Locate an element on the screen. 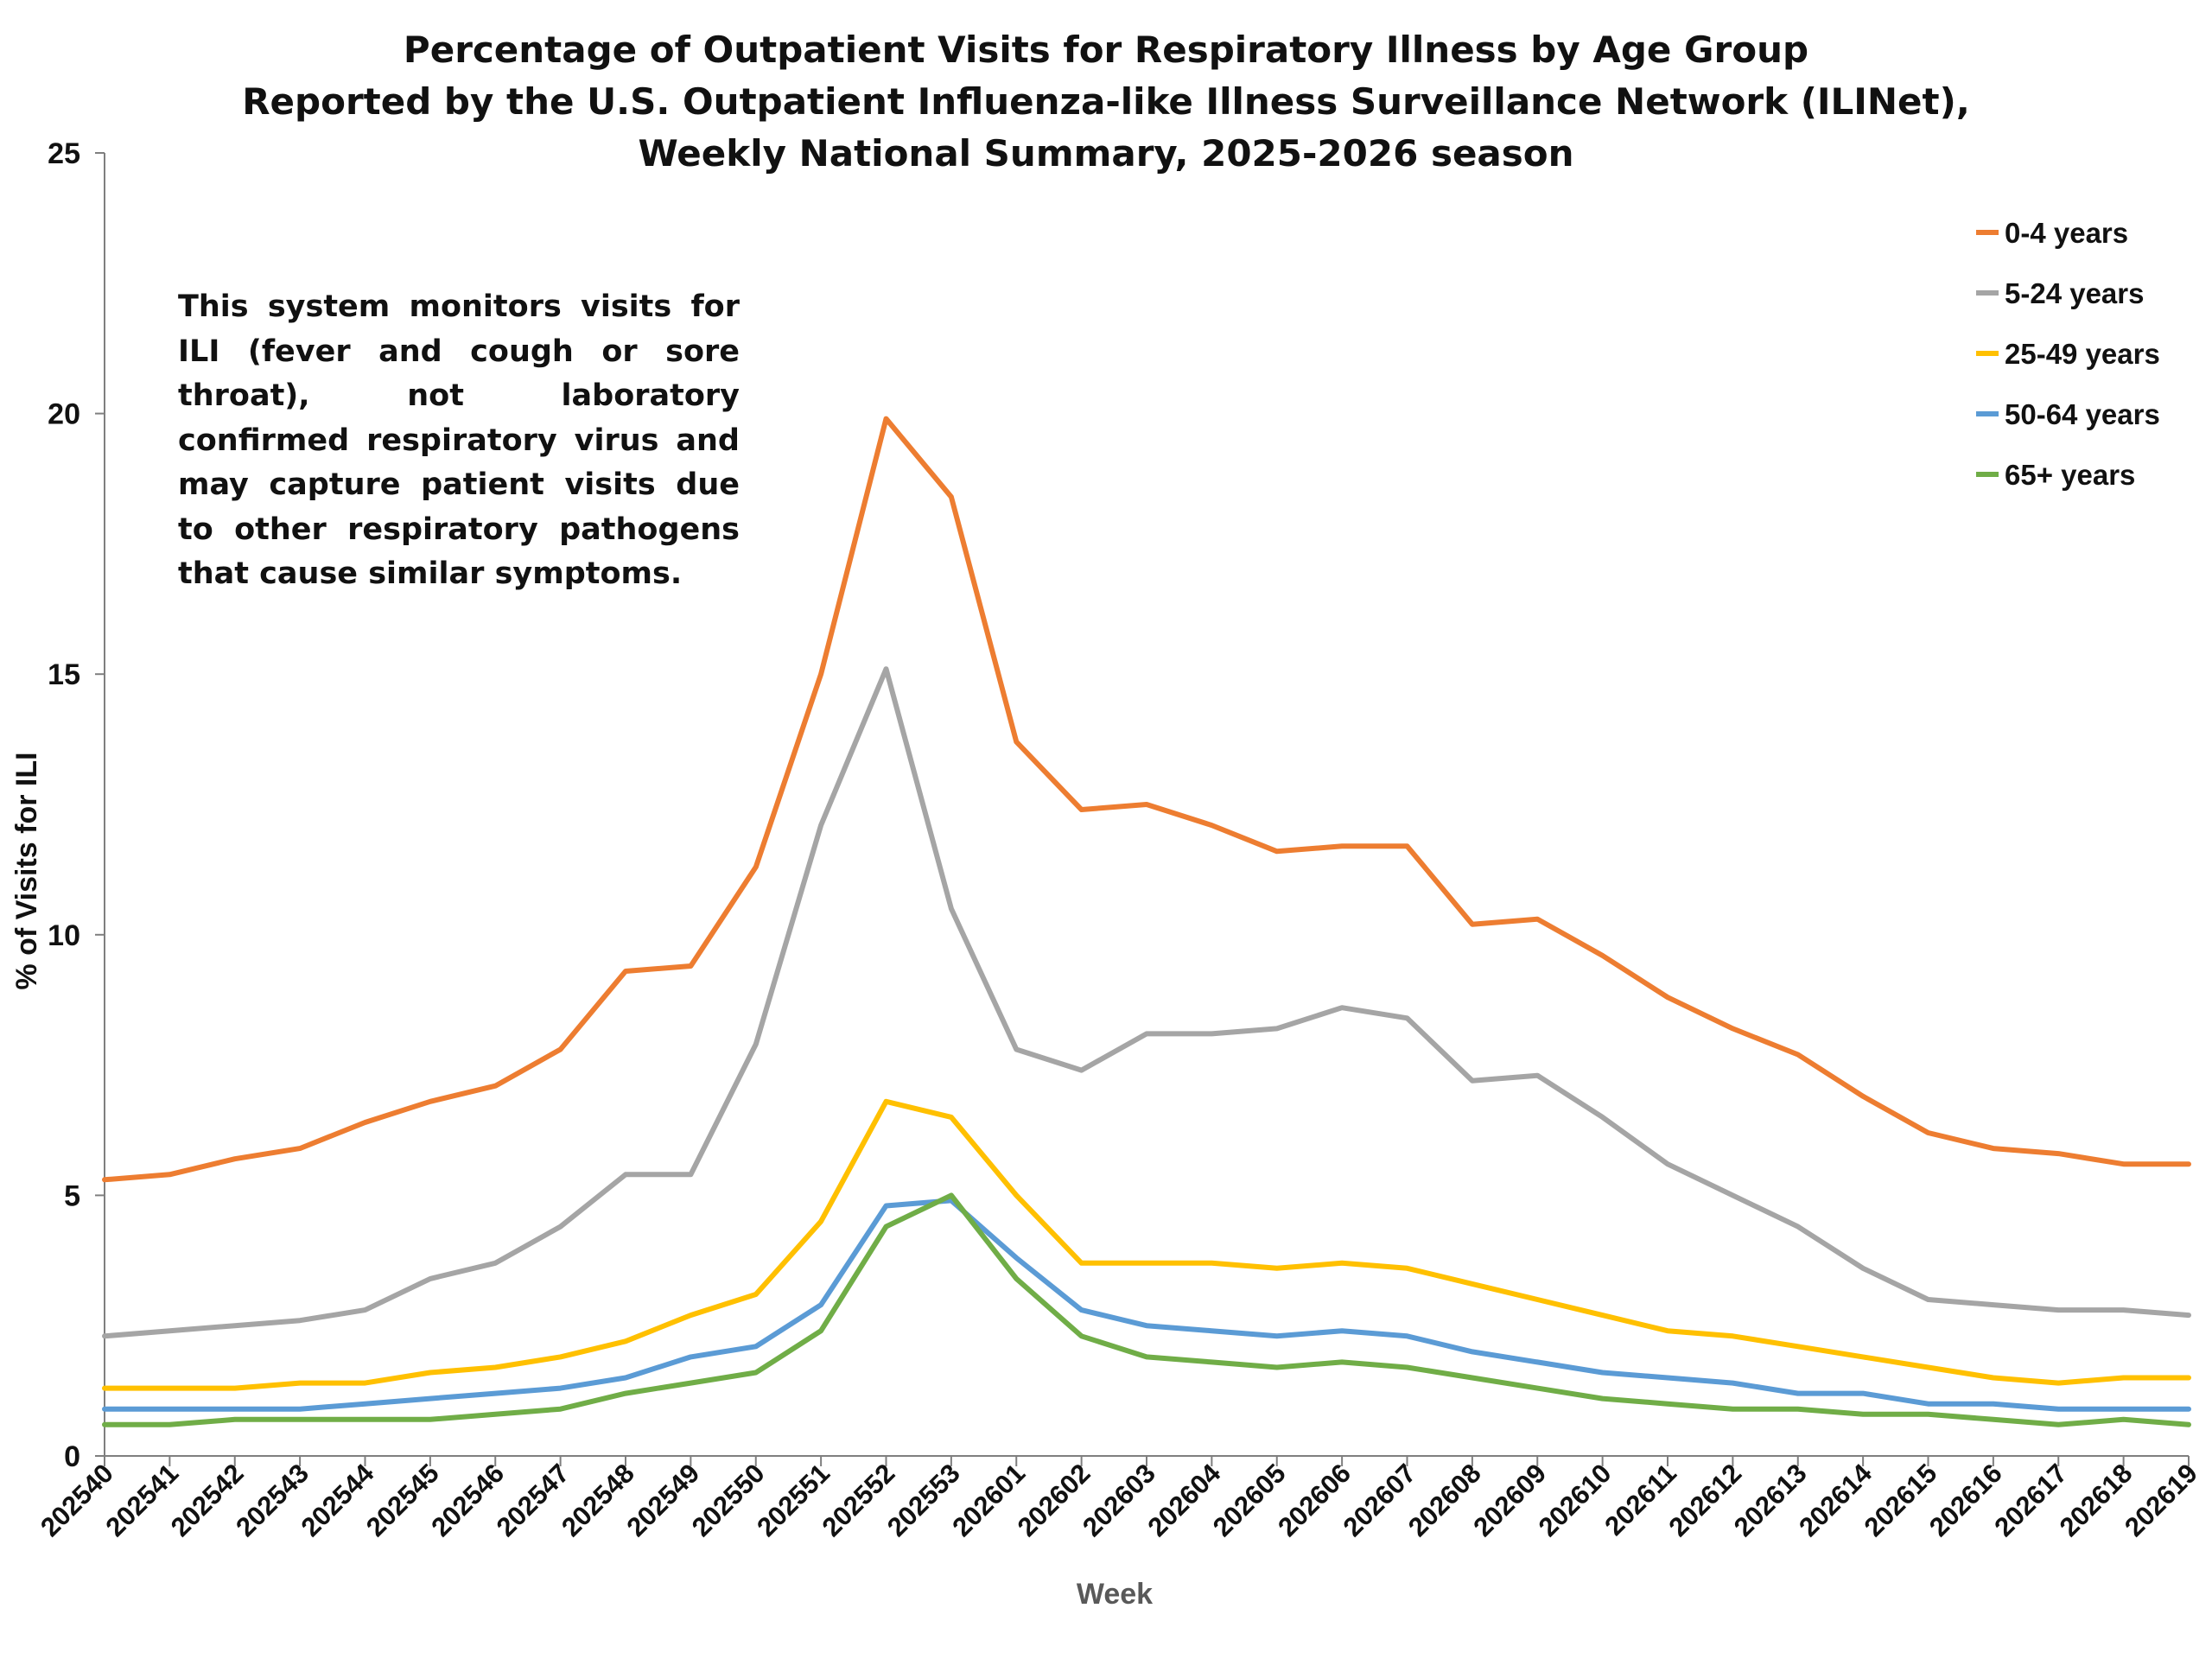 The image size is (2212, 1659). x-tick-label: 202601 is located at coordinates (988, 1500).